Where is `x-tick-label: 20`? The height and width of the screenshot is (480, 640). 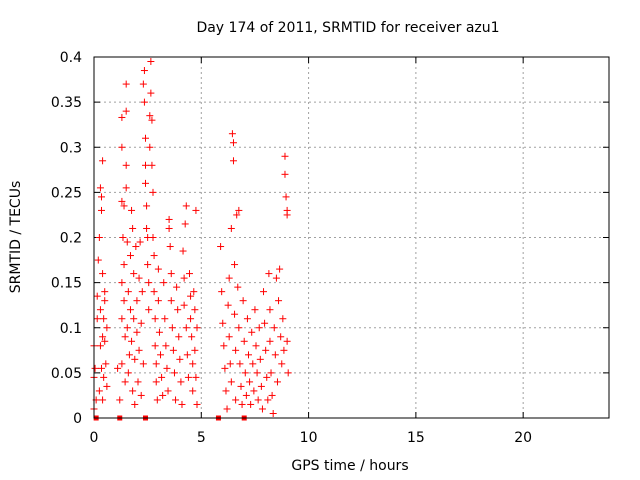 x-tick-label: 20 is located at coordinates (523, 438).